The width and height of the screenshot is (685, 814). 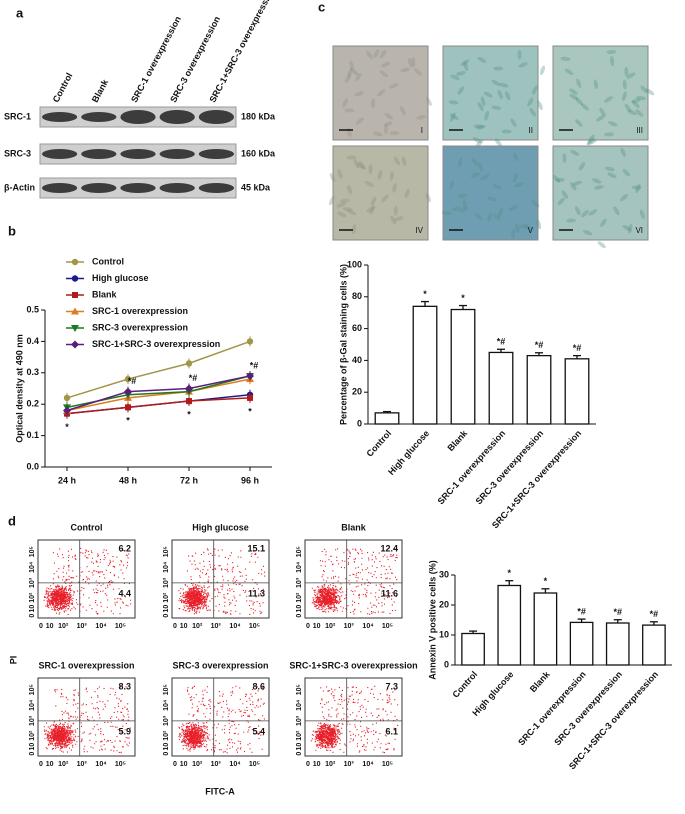 What do you see at coordinates (391, 686) in the screenshot?
I see `quadrant-value: 7.3` at bounding box center [391, 686].